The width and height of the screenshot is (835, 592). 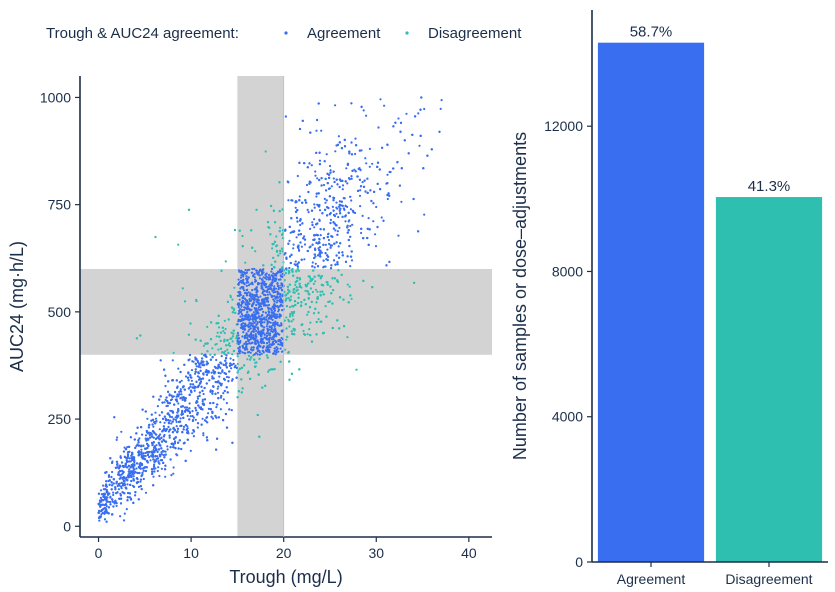 I want to click on y-tick-label: 750, so click(x=60, y=205).